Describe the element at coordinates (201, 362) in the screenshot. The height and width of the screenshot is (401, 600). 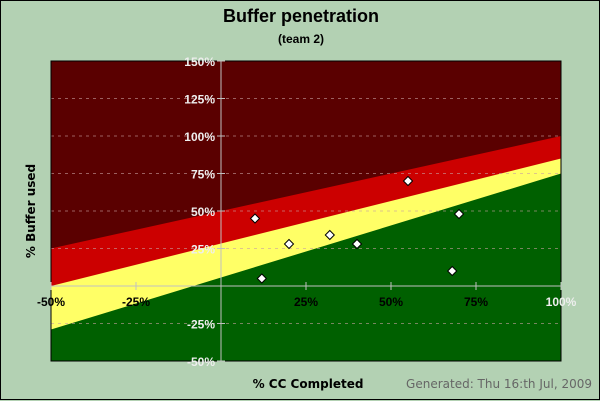
I see `y-tick-label: -50%` at that location.